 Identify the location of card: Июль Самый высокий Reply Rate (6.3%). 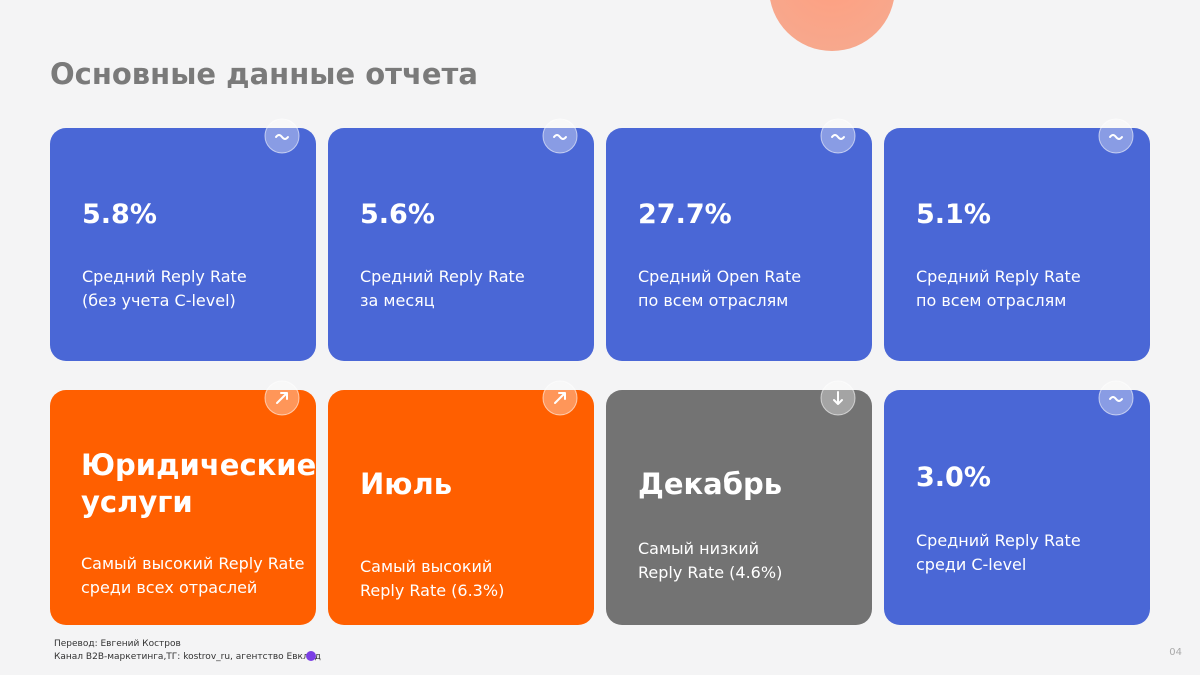
(461, 507).